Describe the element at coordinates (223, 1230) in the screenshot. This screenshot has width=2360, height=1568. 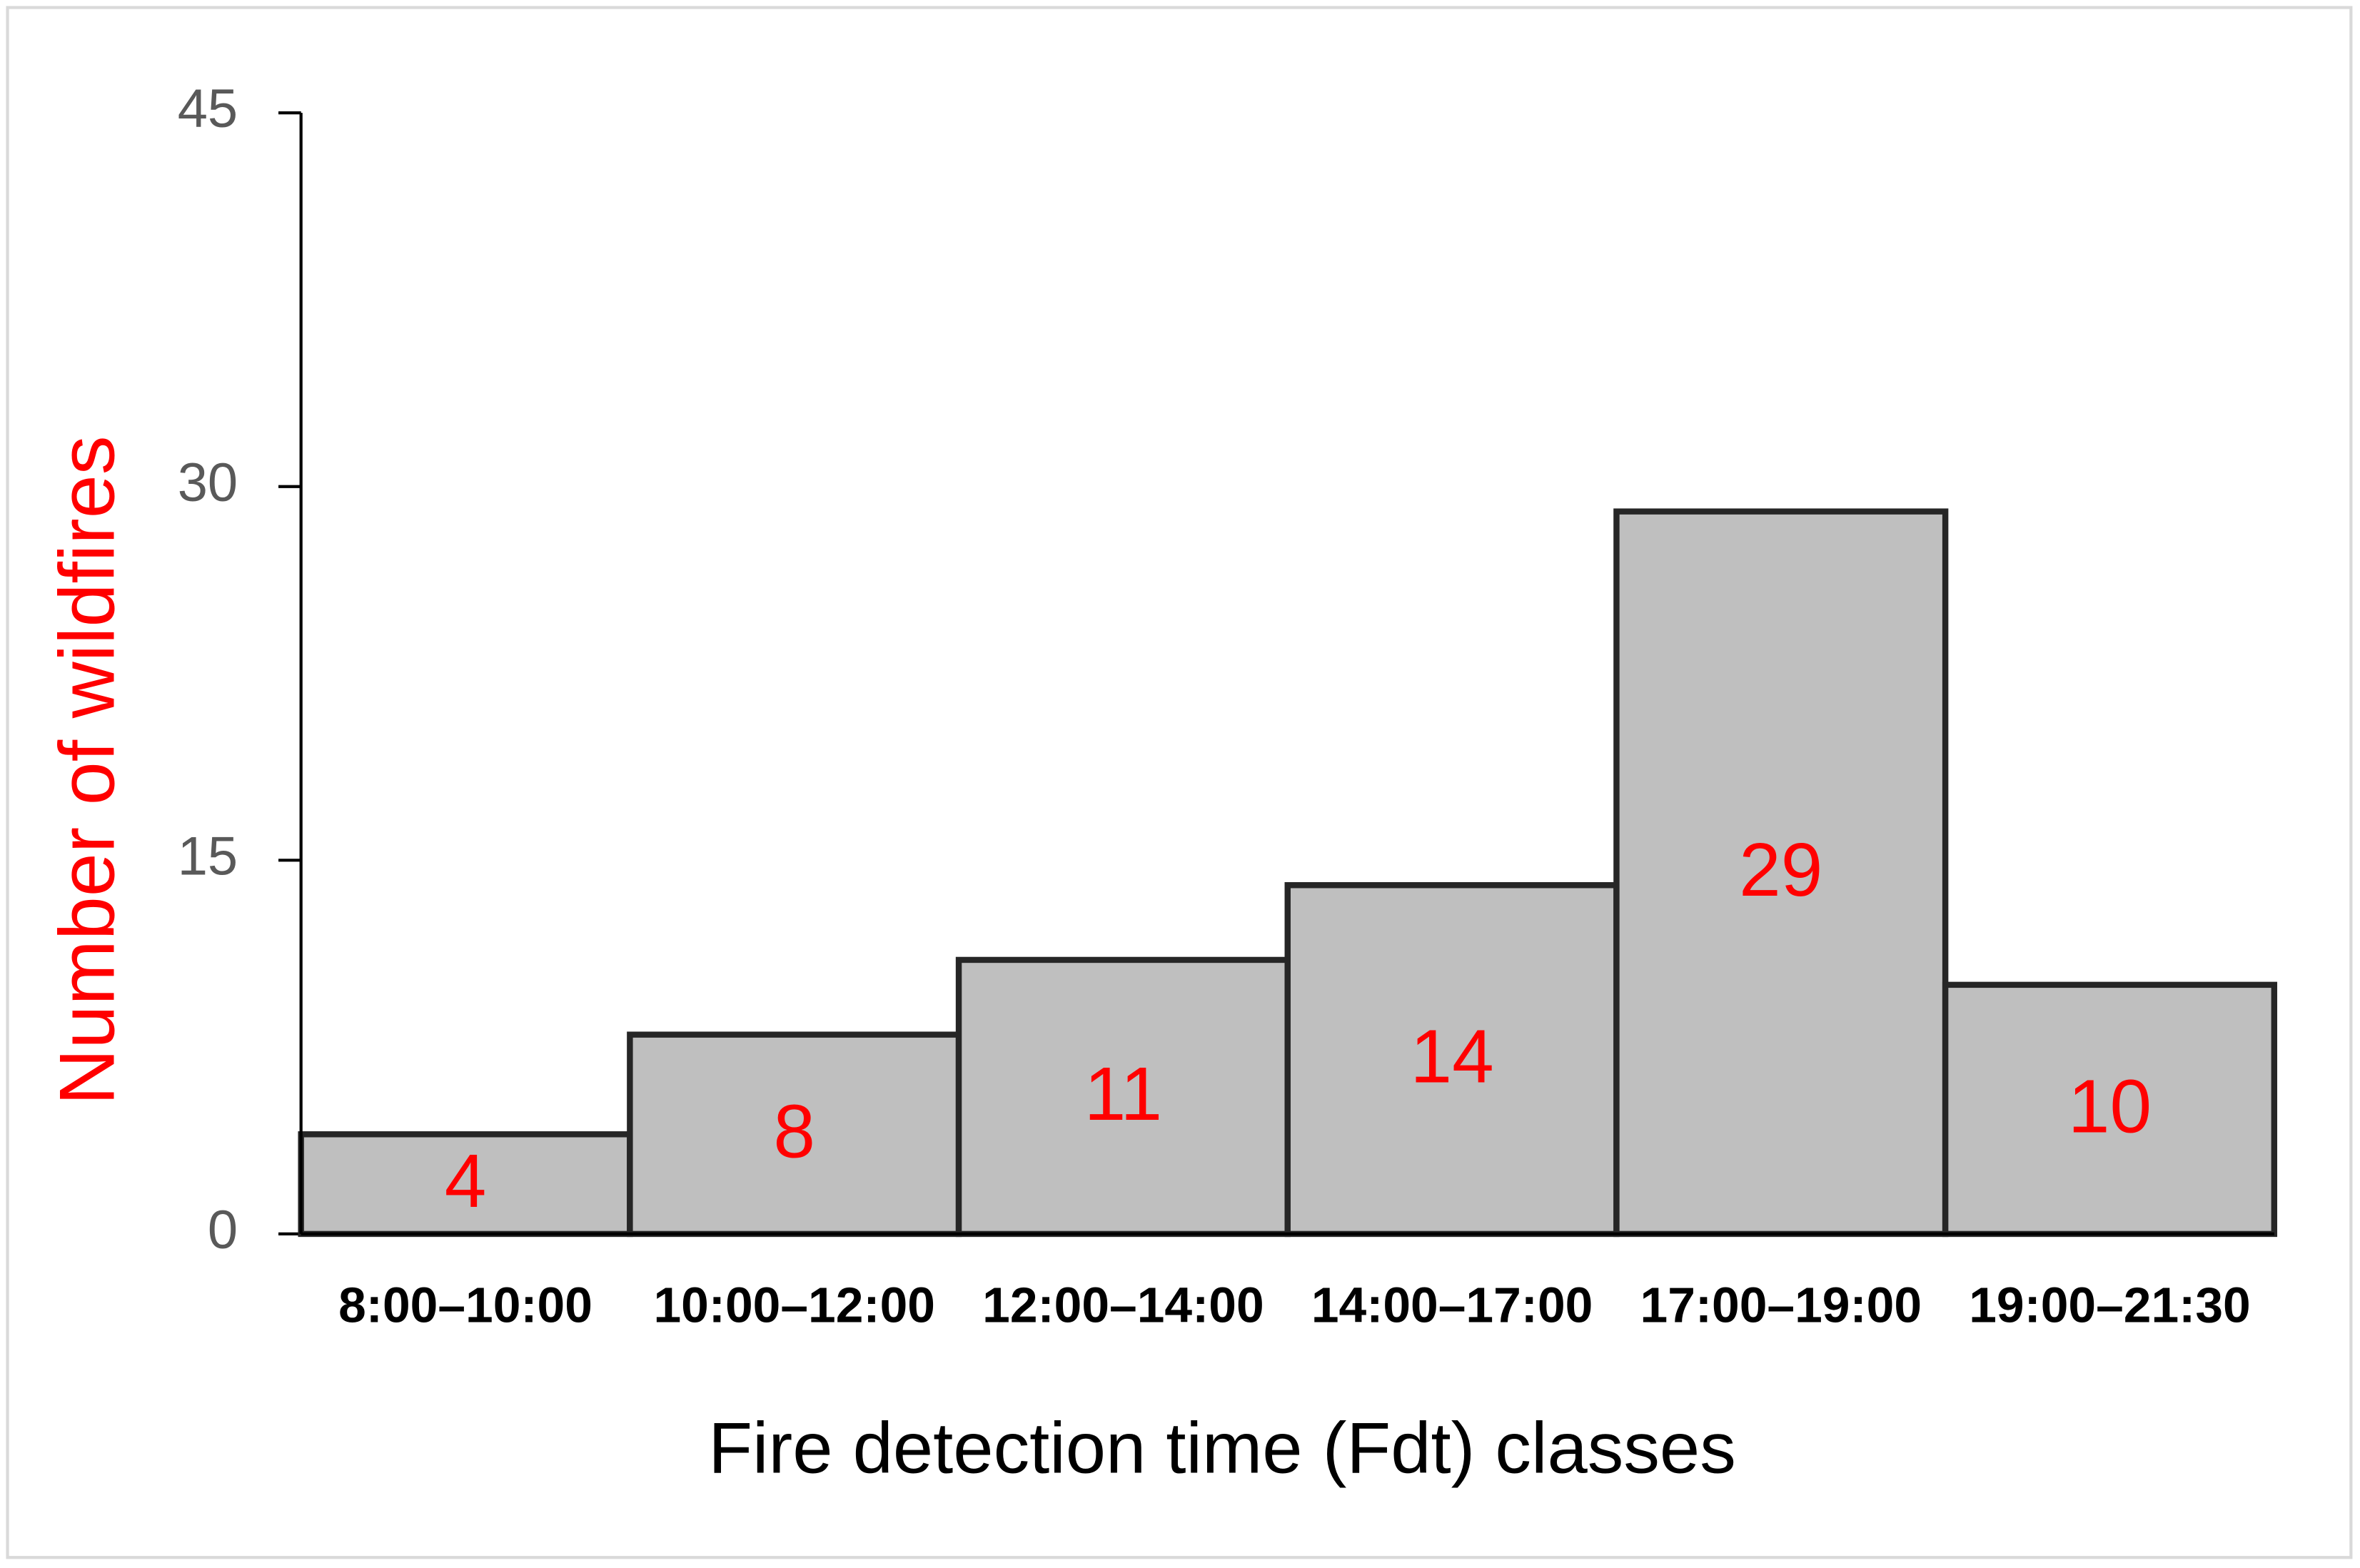
I see `y-tick-label: 0` at that location.